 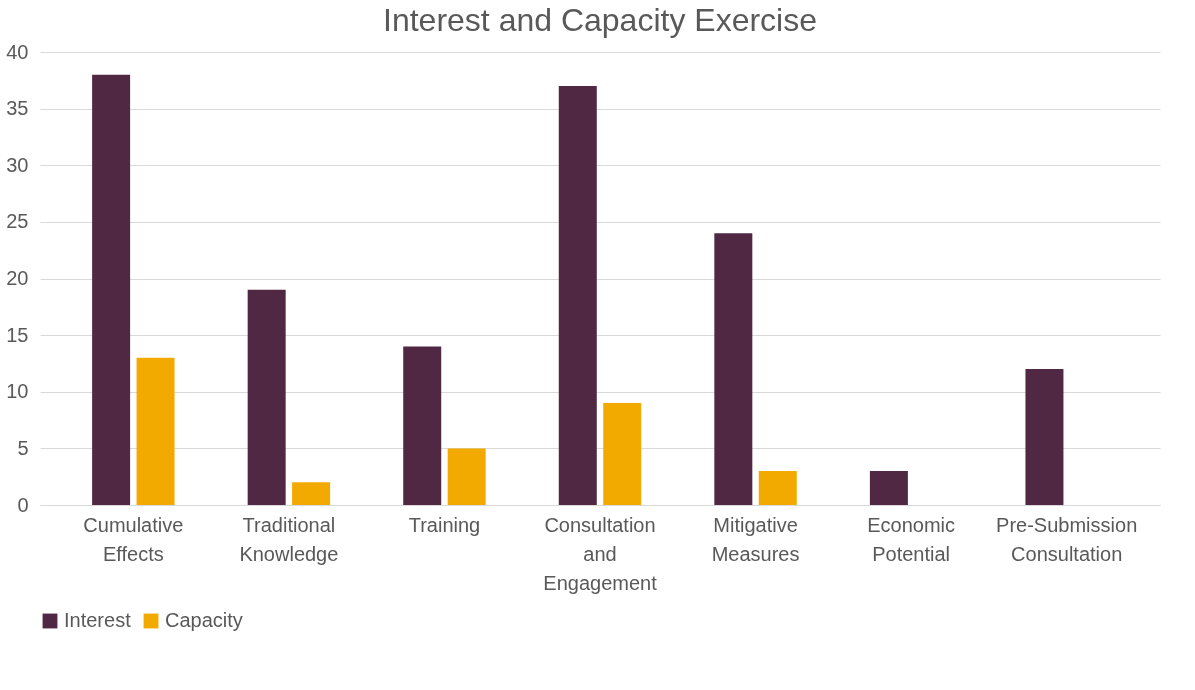 What do you see at coordinates (600, 20) in the screenshot?
I see `chart-title: Interest and Capacity Exercise` at bounding box center [600, 20].